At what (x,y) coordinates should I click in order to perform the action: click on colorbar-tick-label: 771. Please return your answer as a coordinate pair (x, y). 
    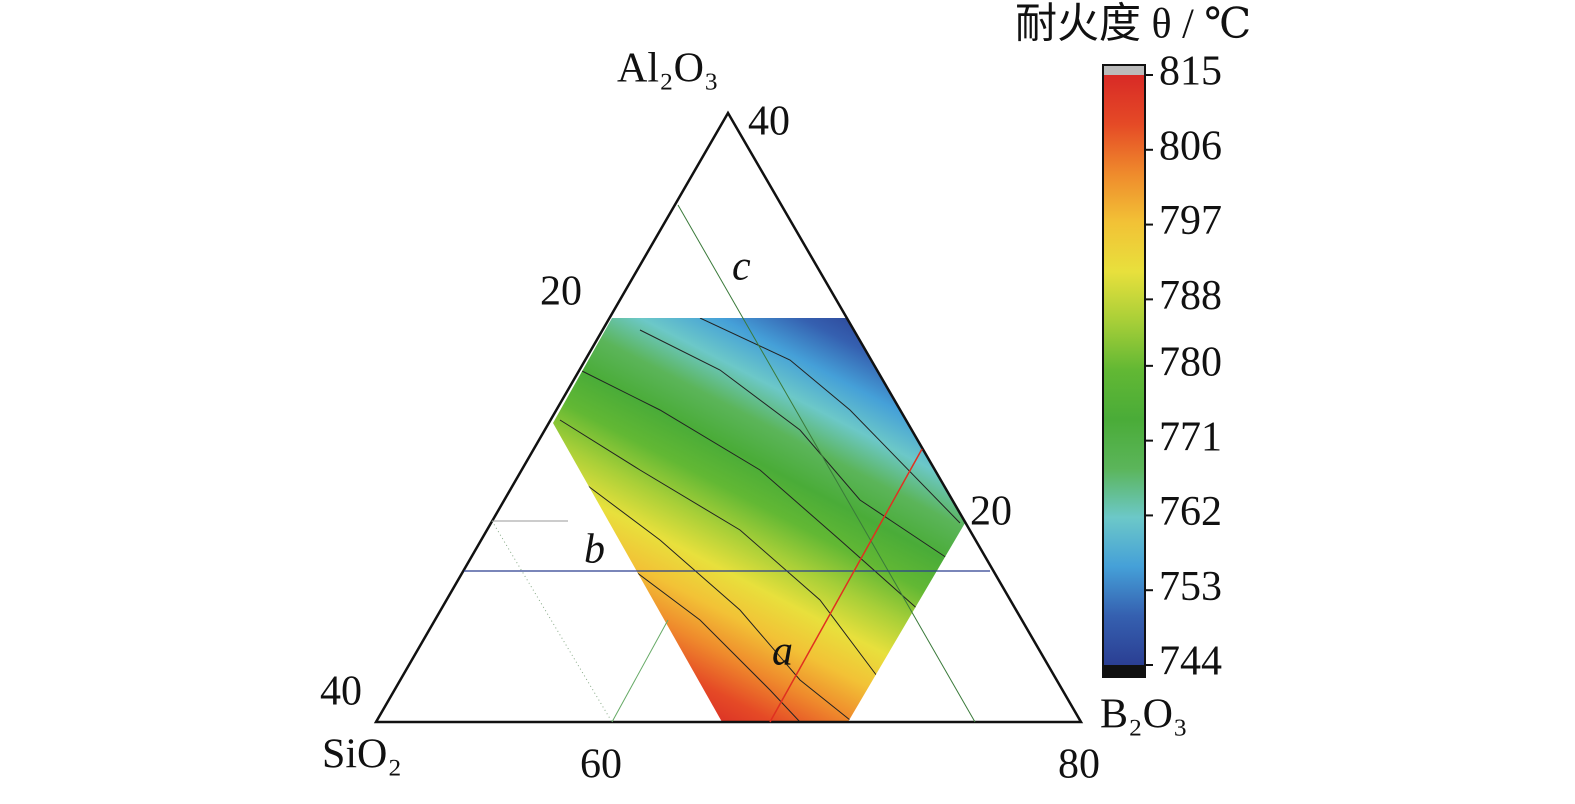
    Looking at the image, I should click on (1190, 437).